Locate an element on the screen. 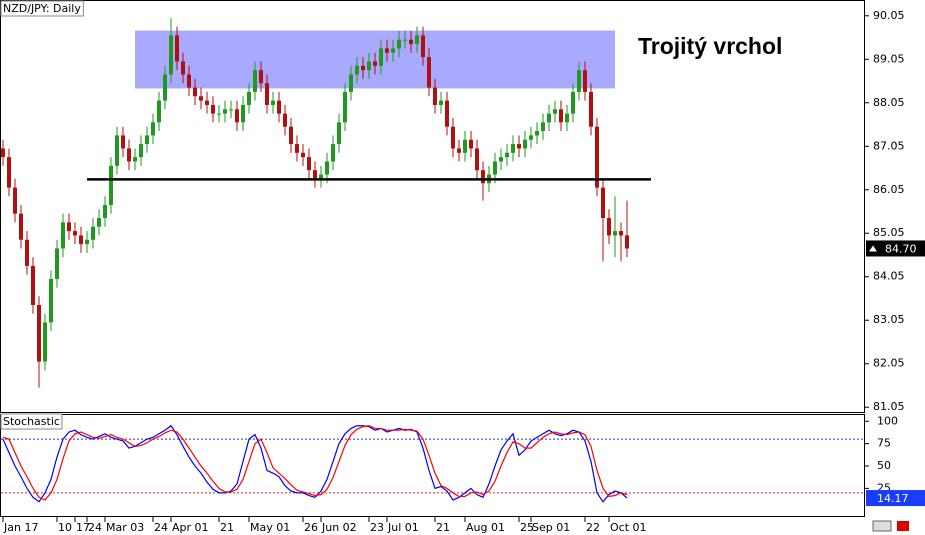 This screenshot has height=535, width=925. x-tick-label: 25 is located at coordinates (527, 527).